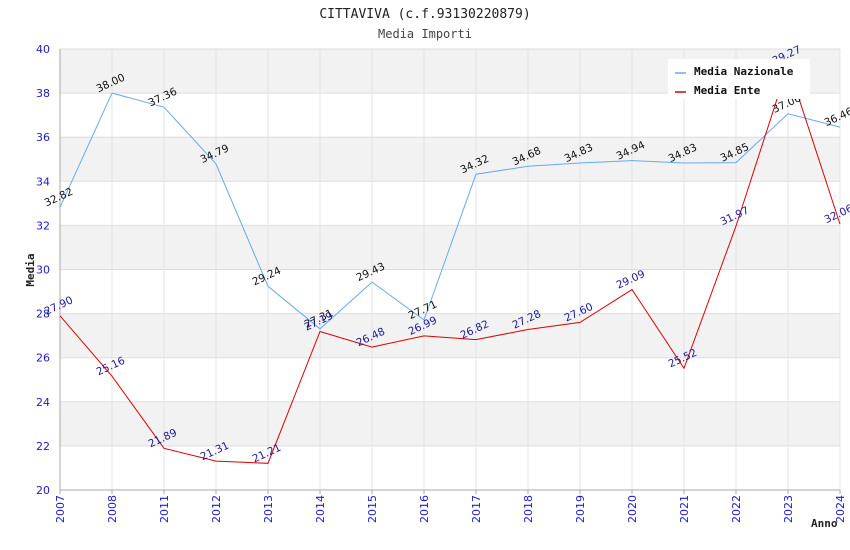 Image resolution: width=850 pixels, height=550 pixels. What do you see at coordinates (30, 269) in the screenshot?
I see `y-axis-label: Media` at bounding box center [30, 269].